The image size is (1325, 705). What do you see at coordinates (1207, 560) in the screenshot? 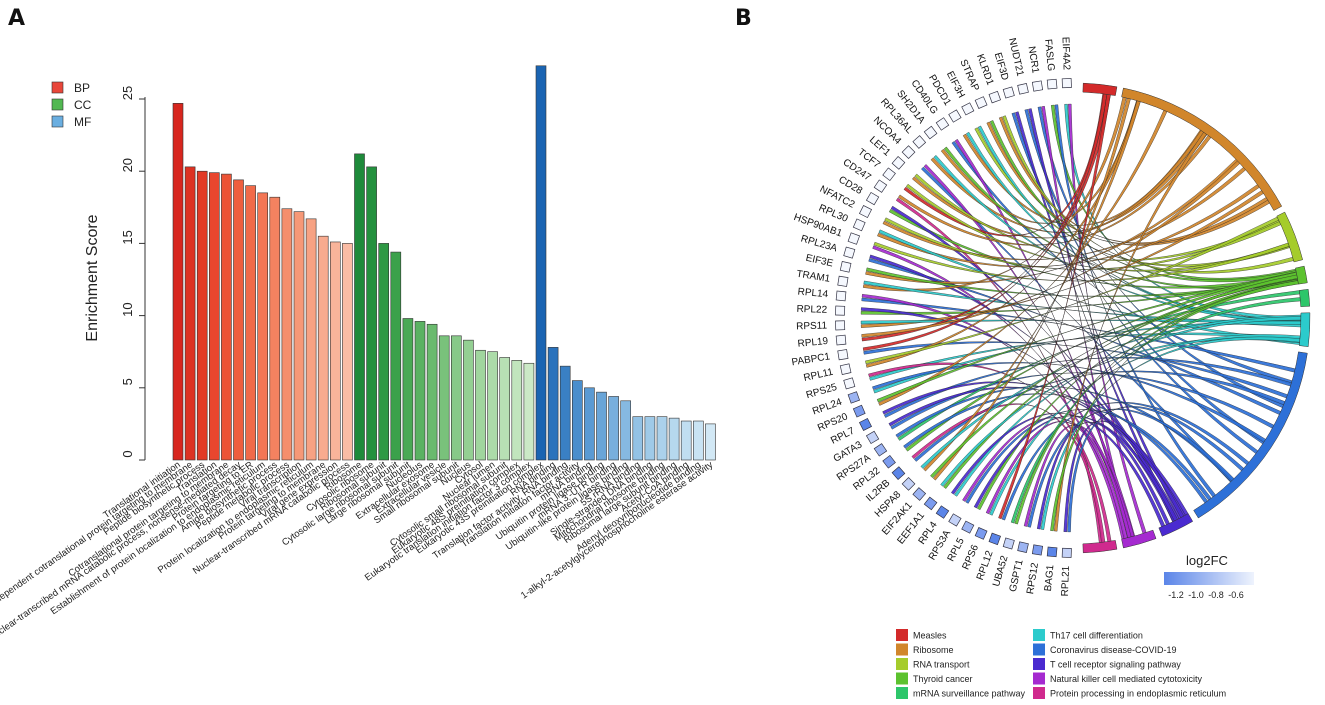
I see `colorbar-title: log2FC` at bounding box center [1207, 560].